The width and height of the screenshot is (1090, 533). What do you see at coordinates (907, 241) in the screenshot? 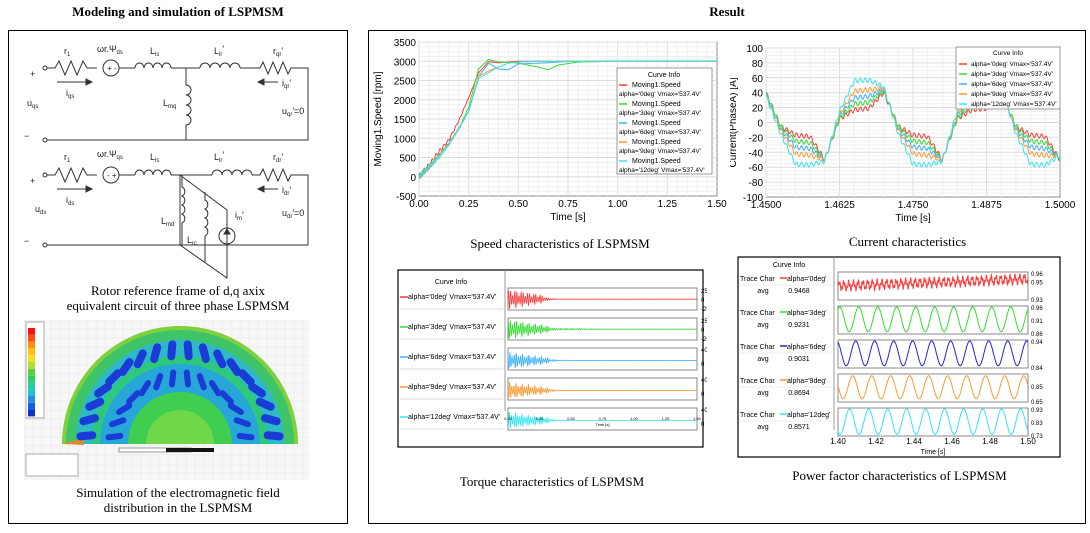
I see `current-caption: Current characteristics` at bounding box center [907, 241].